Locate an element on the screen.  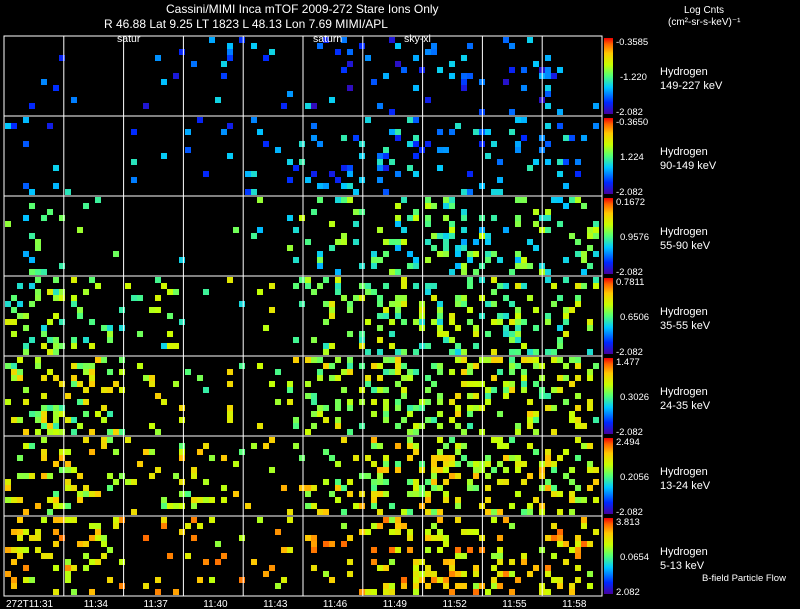
colorbar-max-label: 1.477 is located at coordinates (628, 362).